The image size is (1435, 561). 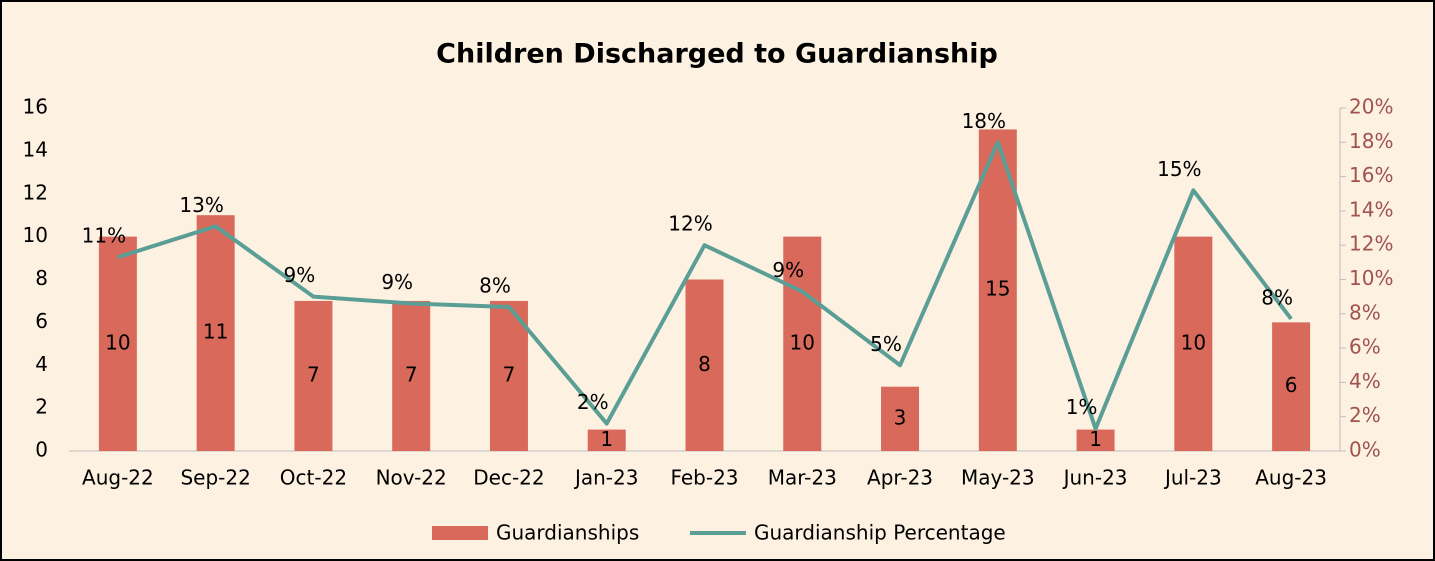 I want to click on x-tick-label: Apr-23, so click(x=900, y=478).